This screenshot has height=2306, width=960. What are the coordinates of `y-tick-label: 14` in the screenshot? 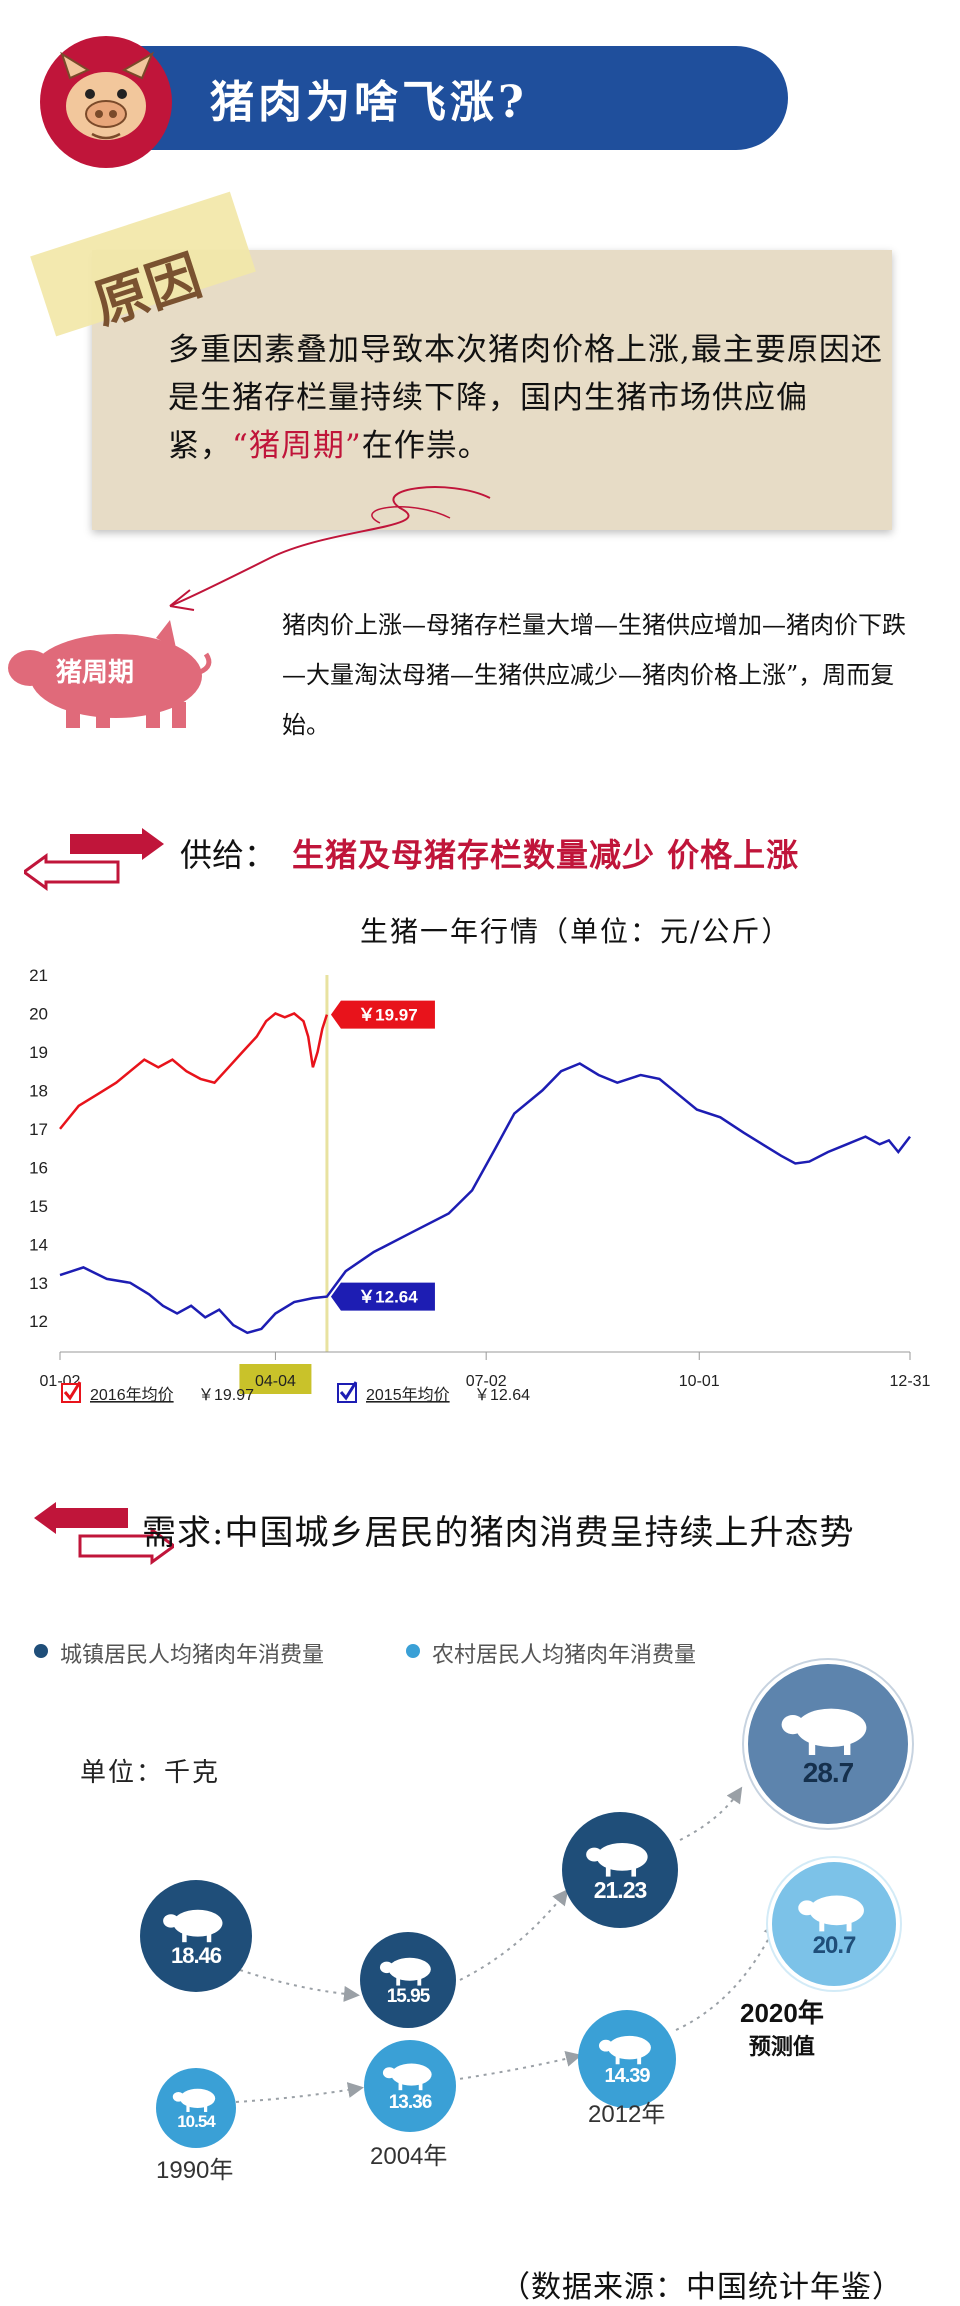 It's located at (38, 1244).